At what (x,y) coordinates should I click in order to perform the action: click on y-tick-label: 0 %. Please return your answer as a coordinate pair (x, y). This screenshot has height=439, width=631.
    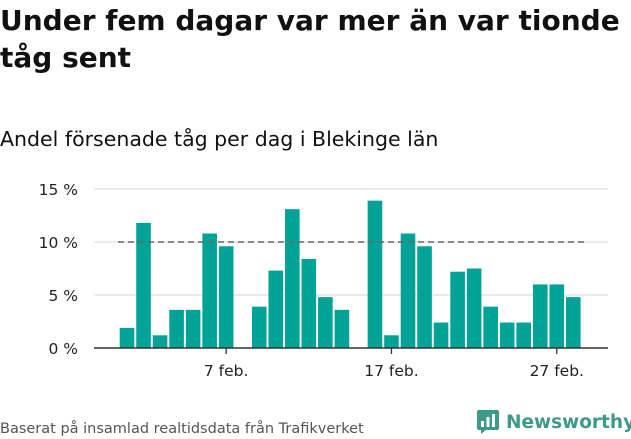
    Looking at the image, I should click on (63, 349).